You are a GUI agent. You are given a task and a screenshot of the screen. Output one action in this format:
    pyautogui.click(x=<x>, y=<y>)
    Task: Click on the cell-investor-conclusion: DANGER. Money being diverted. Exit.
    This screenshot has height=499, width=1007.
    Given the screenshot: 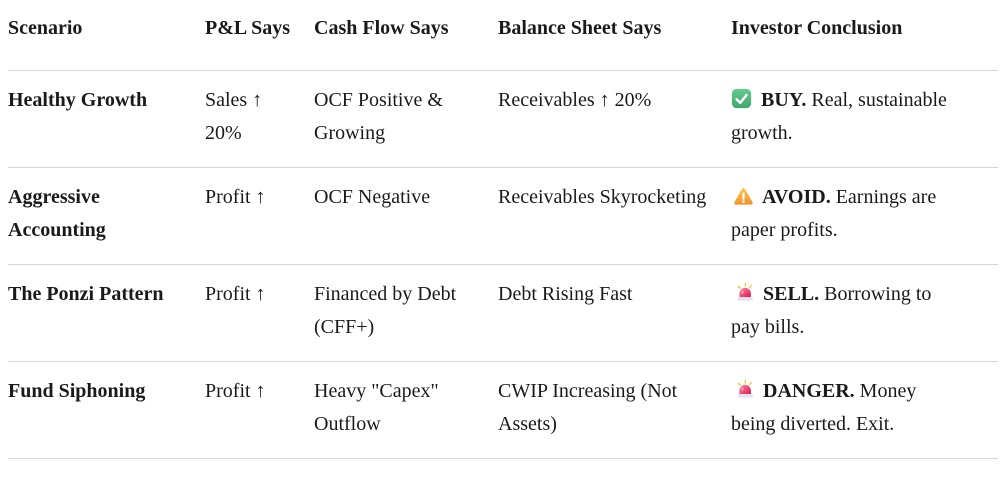 What is the action you would take?
    pyautogui.click(x=864, y=410)
    